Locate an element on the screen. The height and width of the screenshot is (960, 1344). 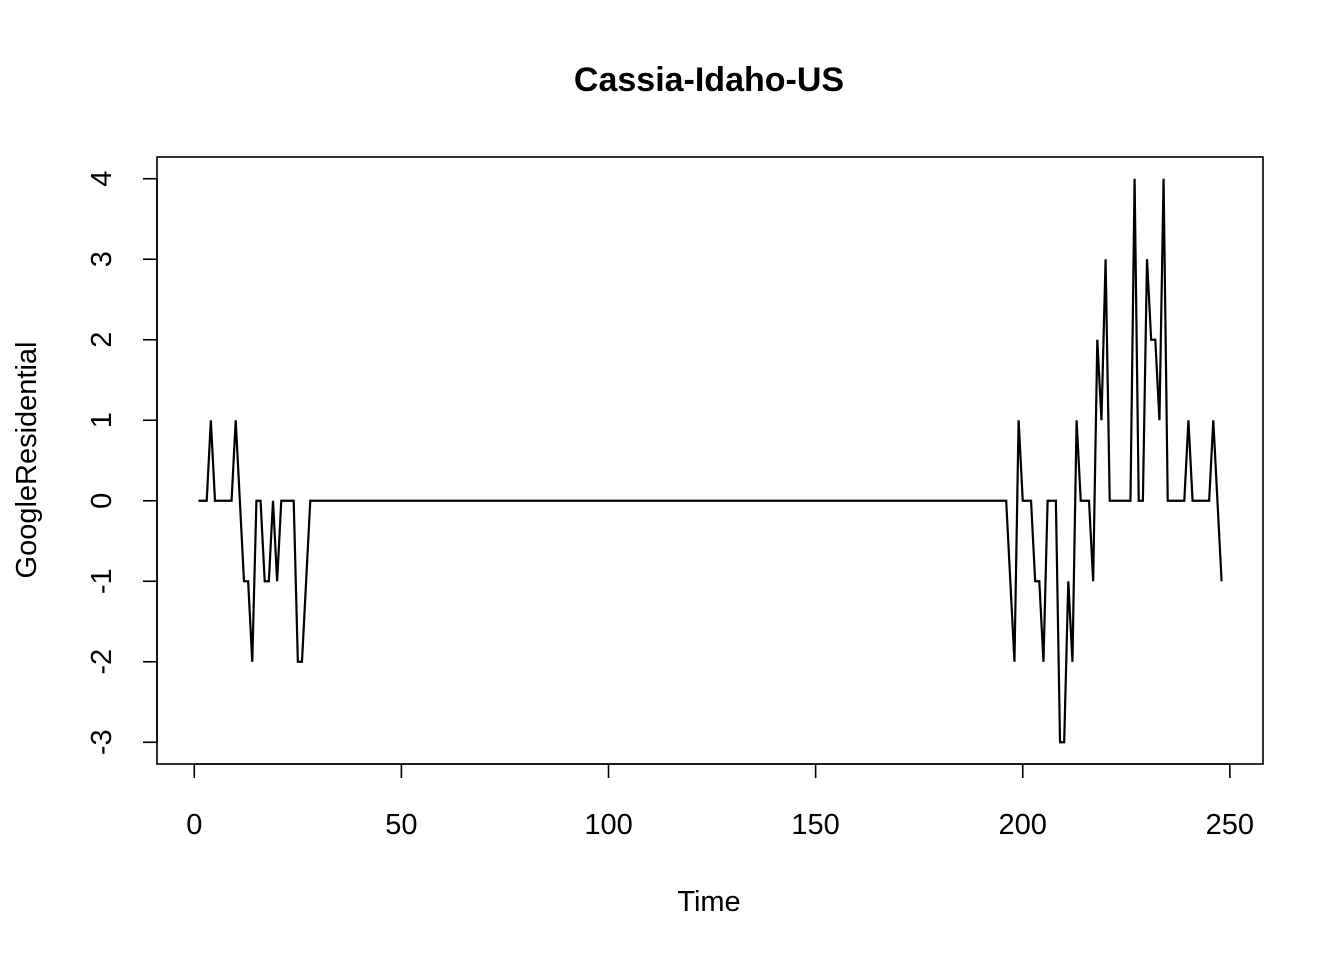
y-axis: -3 -2 -1 0 1 2 3 4 is located at coordinates (122, 463).